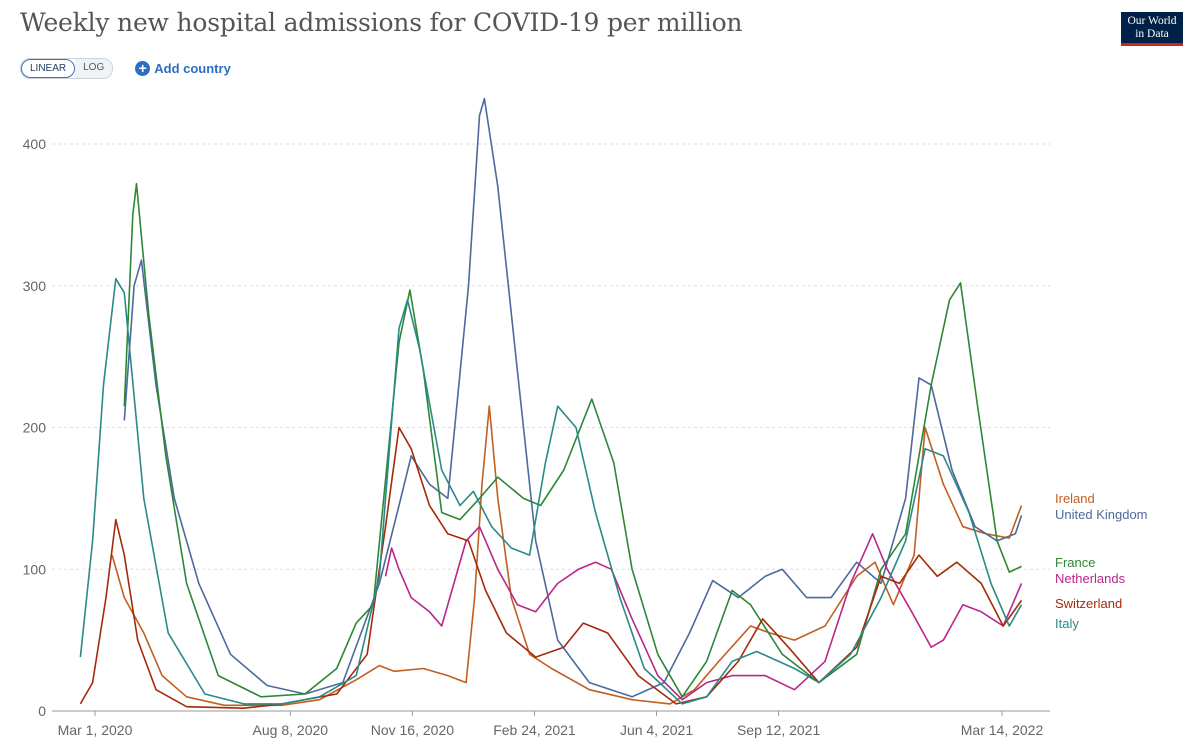 The height and width of the screenshot is (741, 1200). Describe the element at coordinates (1088, 603) in the screenshot. I see `series-label-switzerland: Switzerland` at that location.